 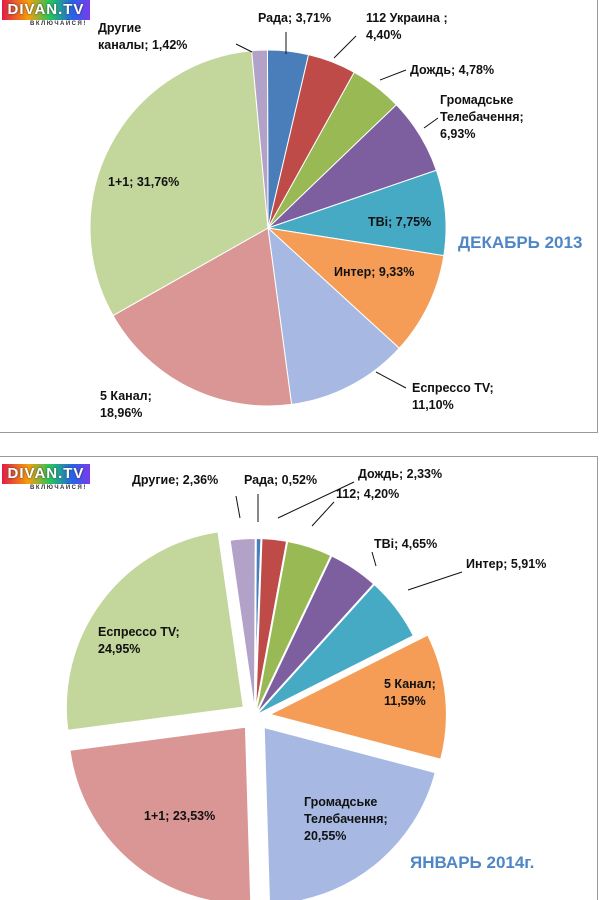 What do you see at coordinates (407, 26) in the screenshot?
I see `data-label-2: 112 Украина ; 4,40%` at bounding box center [407, 26].